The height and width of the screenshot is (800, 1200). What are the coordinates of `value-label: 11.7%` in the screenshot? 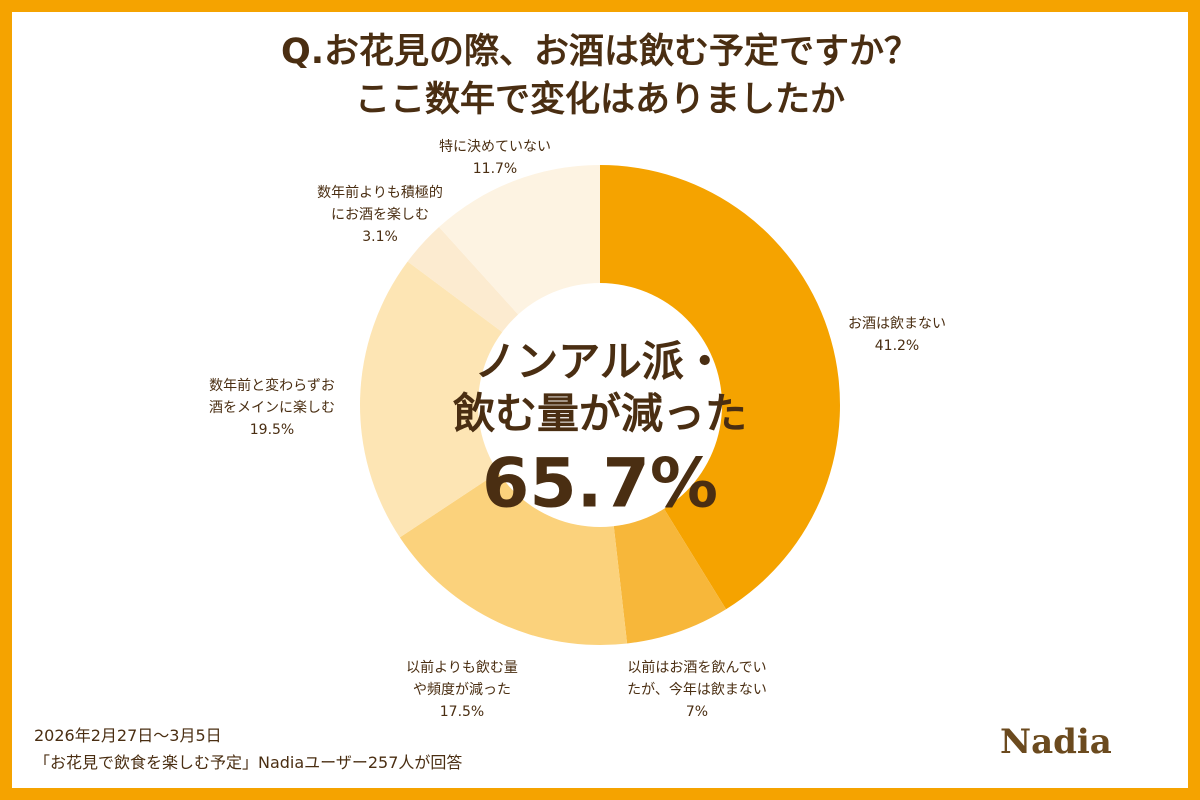 It's located at (495, 169).